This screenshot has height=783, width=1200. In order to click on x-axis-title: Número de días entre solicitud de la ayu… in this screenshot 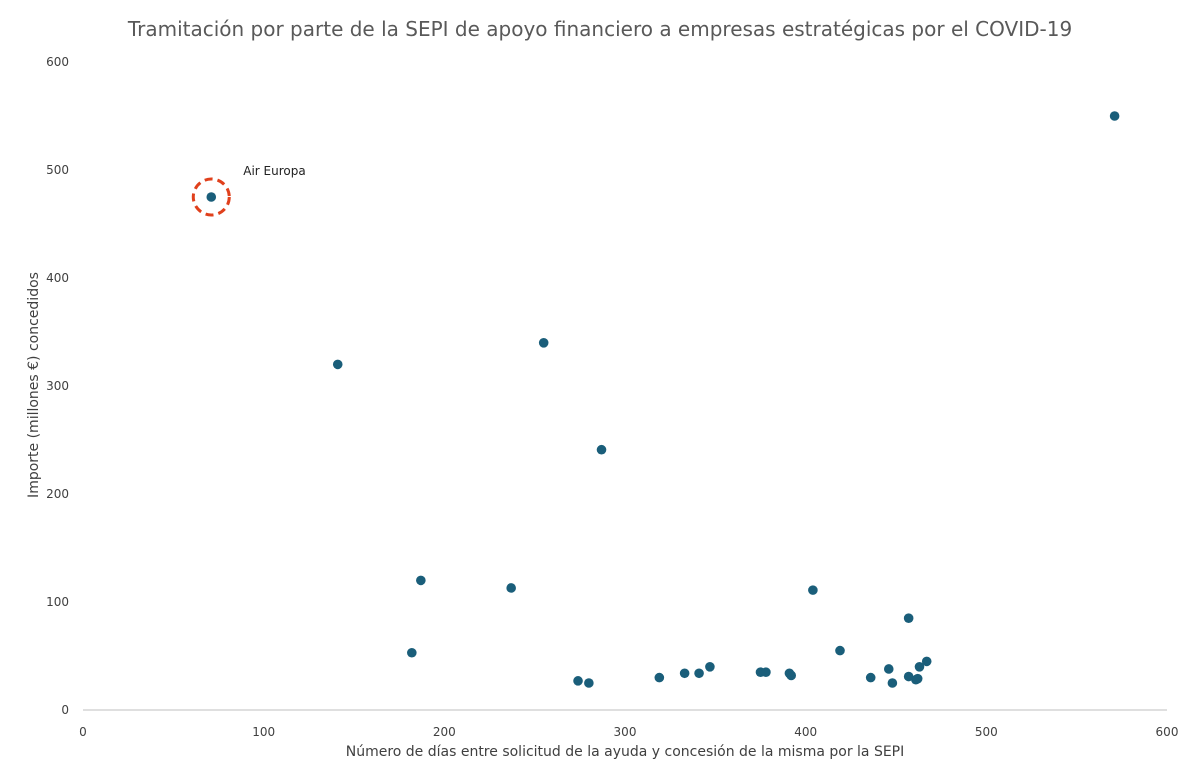, I will do `click(625, 752)`.